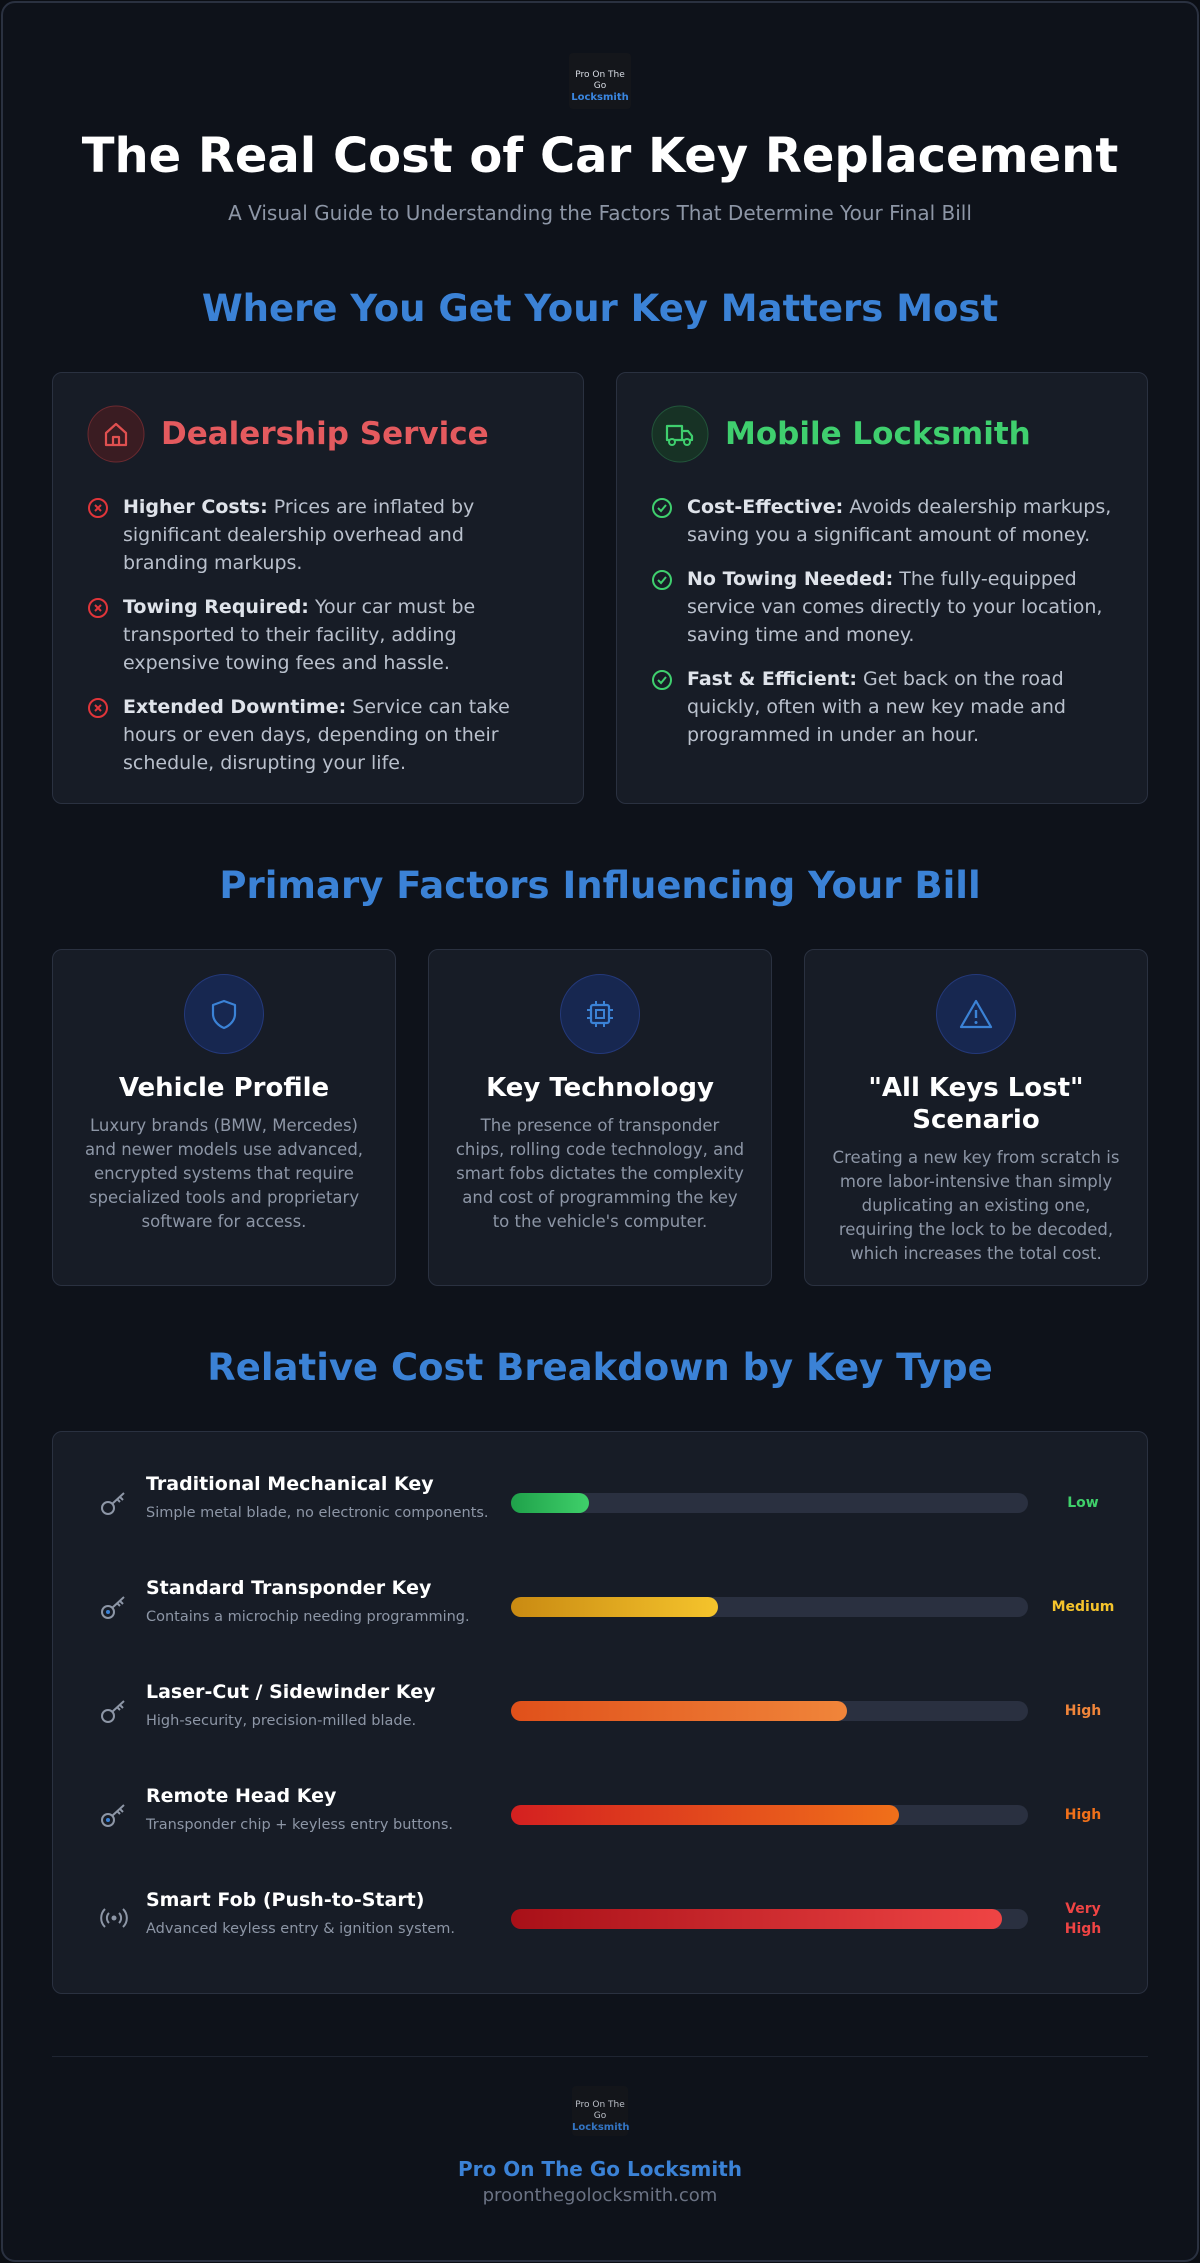  Describe the element at coordinates (289, 1588) in the screenshot. I see `key-name: Standard Transponder Key` at that location.